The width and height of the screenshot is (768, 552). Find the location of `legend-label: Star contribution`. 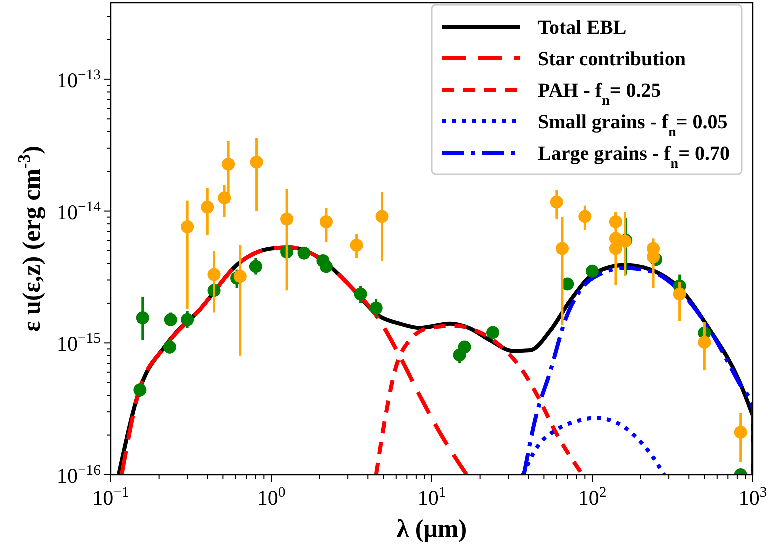

legend-label: Star contribution is located at coordinates (612, 59).